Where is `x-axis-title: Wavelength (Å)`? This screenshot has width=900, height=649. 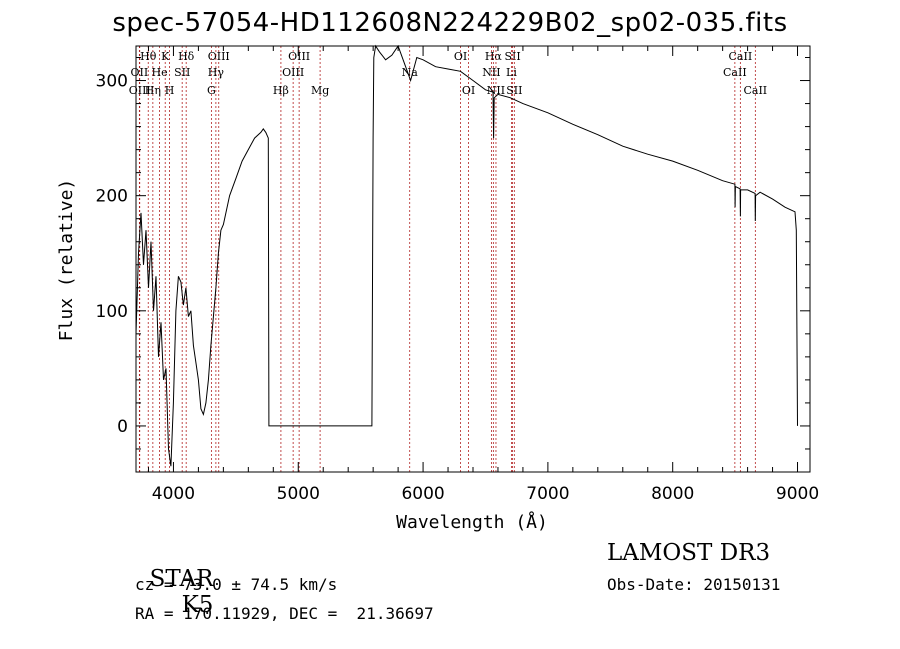
x-axis-title: Wavelength (Å) is located at coordinates (472, 522).